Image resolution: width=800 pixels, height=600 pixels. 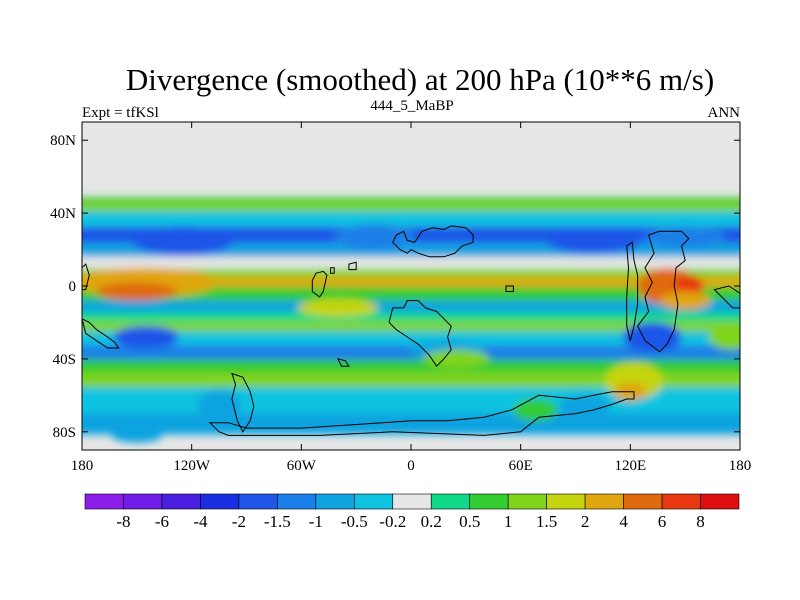 What do you see at coordinates (200, 521) in the screenshot?
I see `colorbar-label: -4` at bounding box center [200, 521].